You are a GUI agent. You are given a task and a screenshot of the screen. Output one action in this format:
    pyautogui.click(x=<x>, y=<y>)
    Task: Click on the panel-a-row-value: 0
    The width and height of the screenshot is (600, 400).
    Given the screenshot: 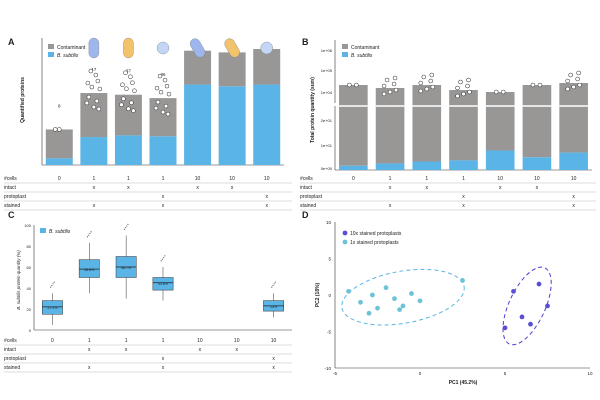 What is the action you would take?
    pyautogui.click(x=59, y=179)
    